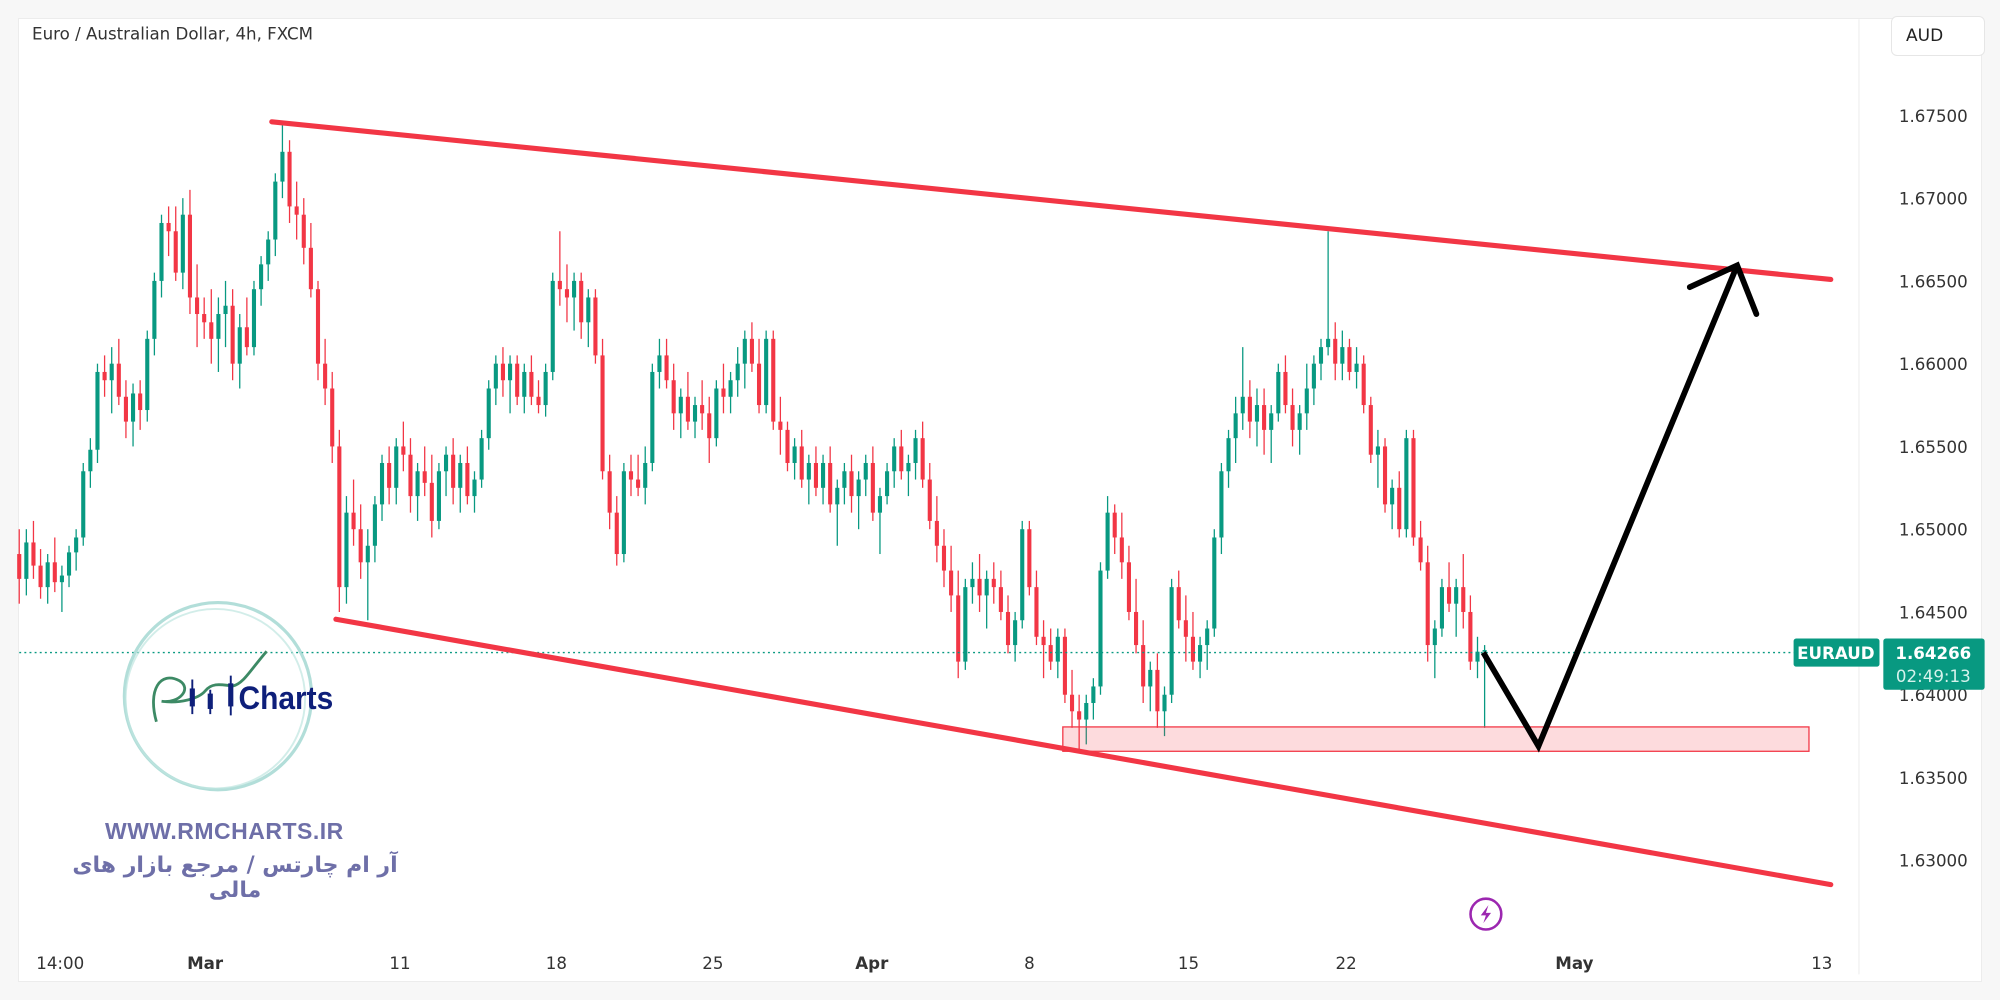 The height and width of the screenshot is (1000, 2000). Describe the element at coordinates (285, 698) in the screenshot. I see `logo-text: Charts` at that location.